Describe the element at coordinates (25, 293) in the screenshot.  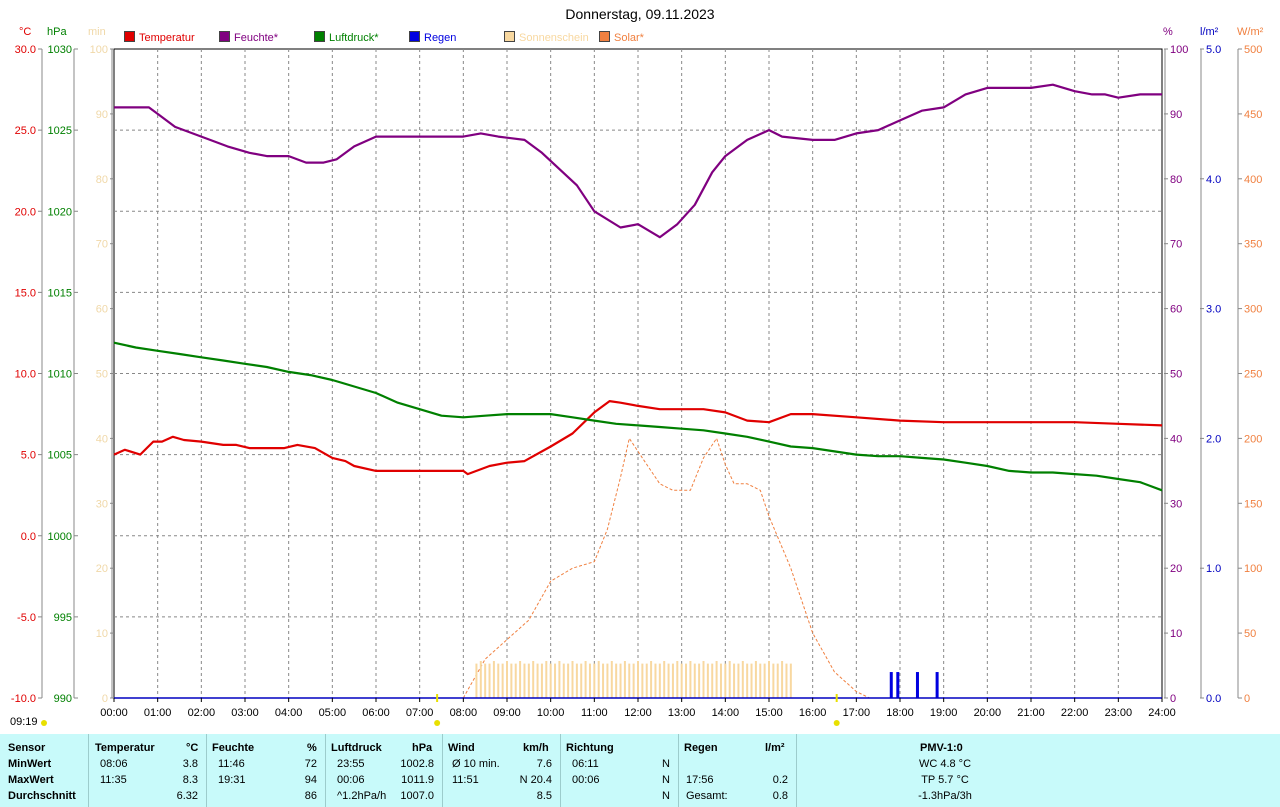
I see `temp-axis-tick-label: 15.0` at that location.